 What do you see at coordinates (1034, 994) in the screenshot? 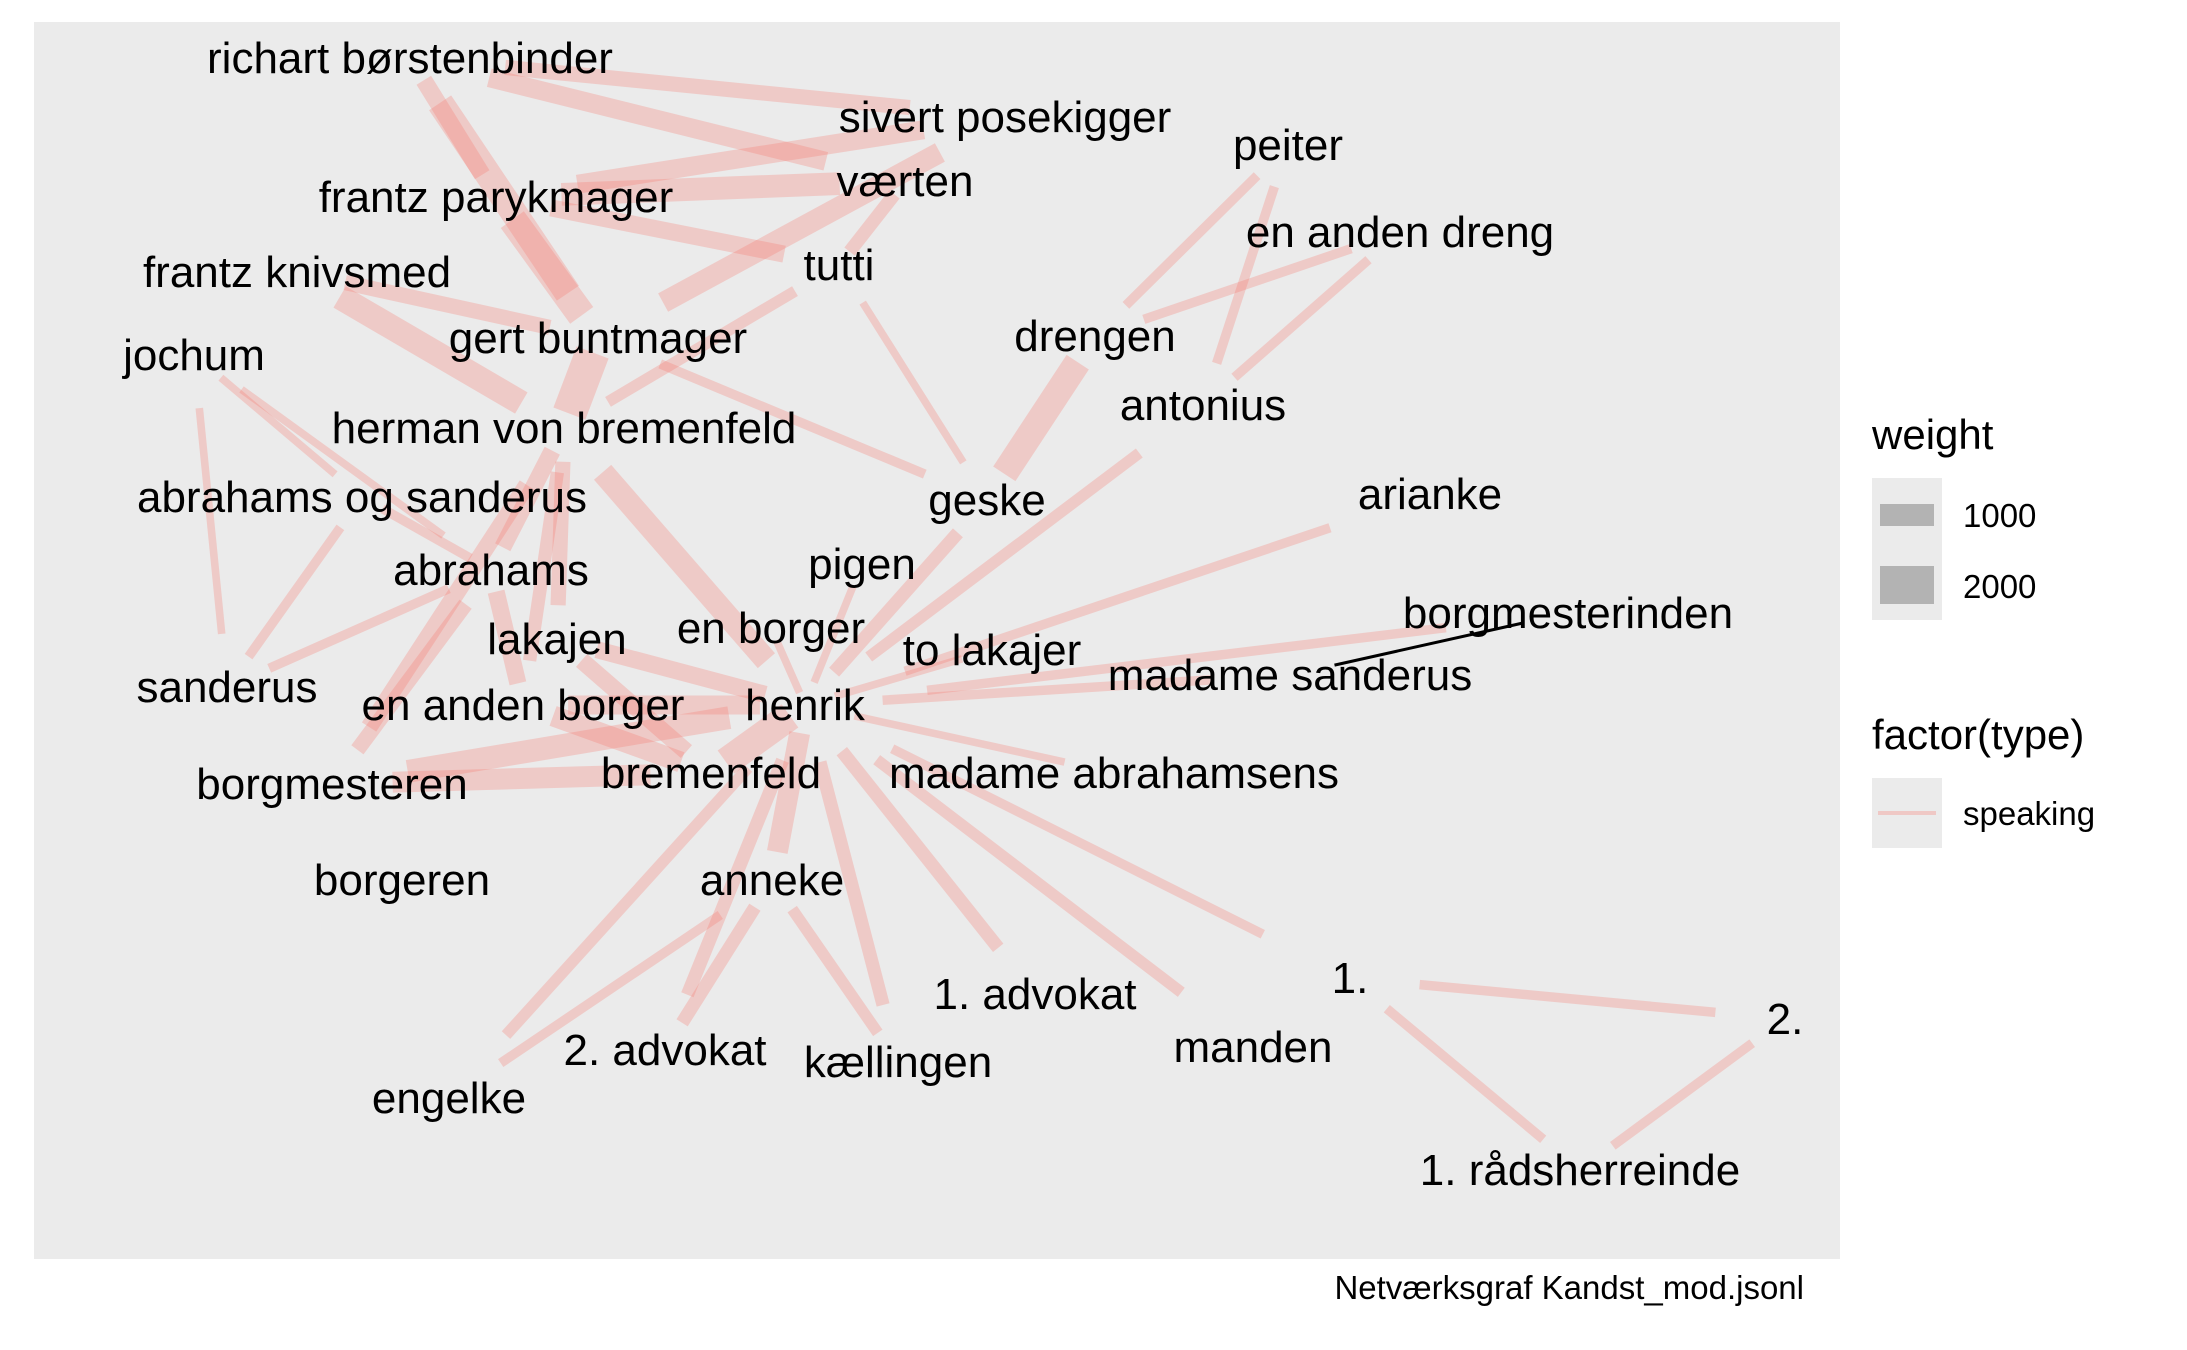
I see `node-label: 1. advokat` at bounding box center [1034, 994].